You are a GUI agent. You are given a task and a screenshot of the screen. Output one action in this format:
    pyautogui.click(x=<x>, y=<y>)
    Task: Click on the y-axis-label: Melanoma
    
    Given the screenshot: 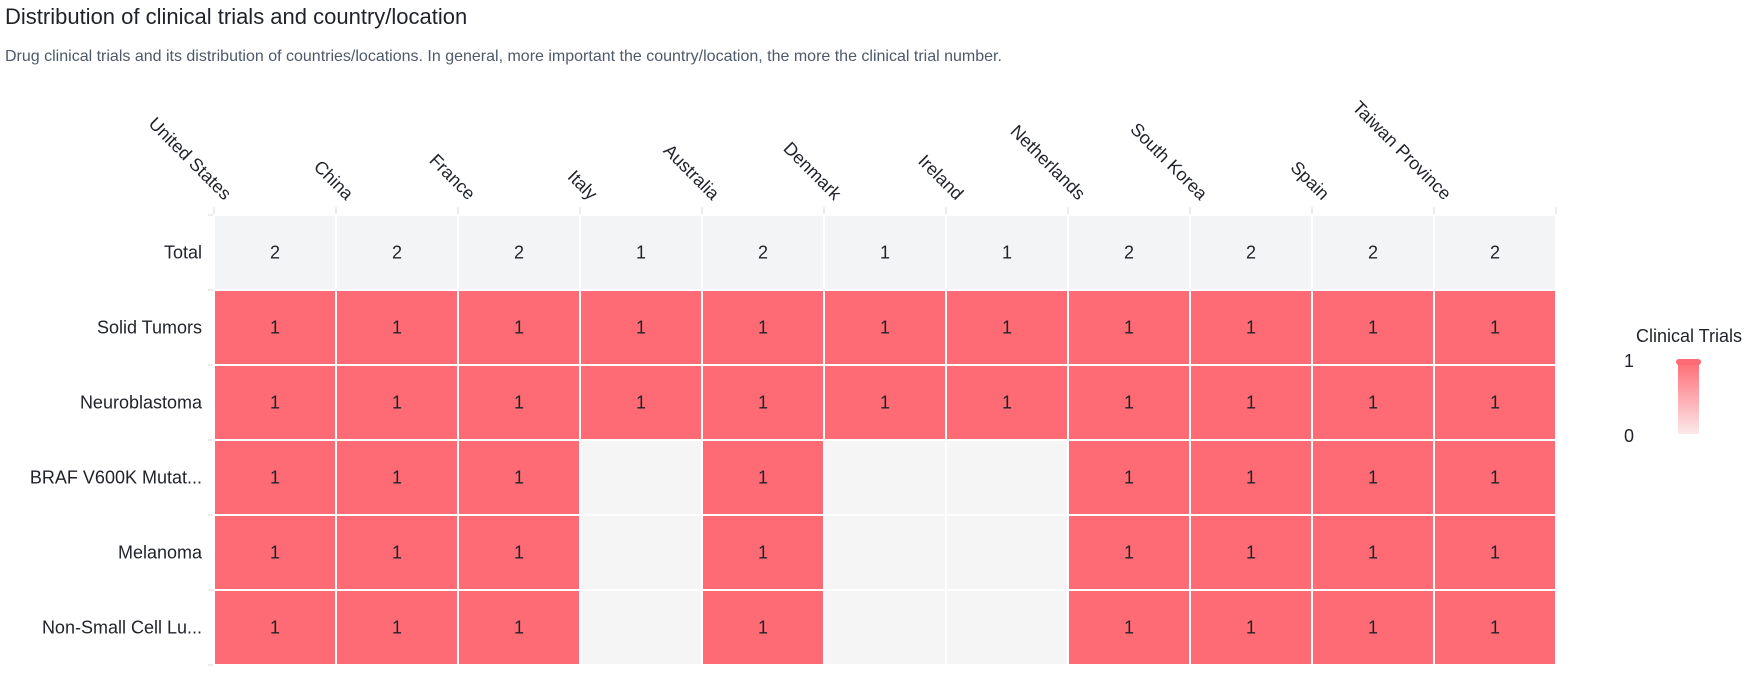 What is the action you would take?
    pyautogui.click(x=160, y=553)
    